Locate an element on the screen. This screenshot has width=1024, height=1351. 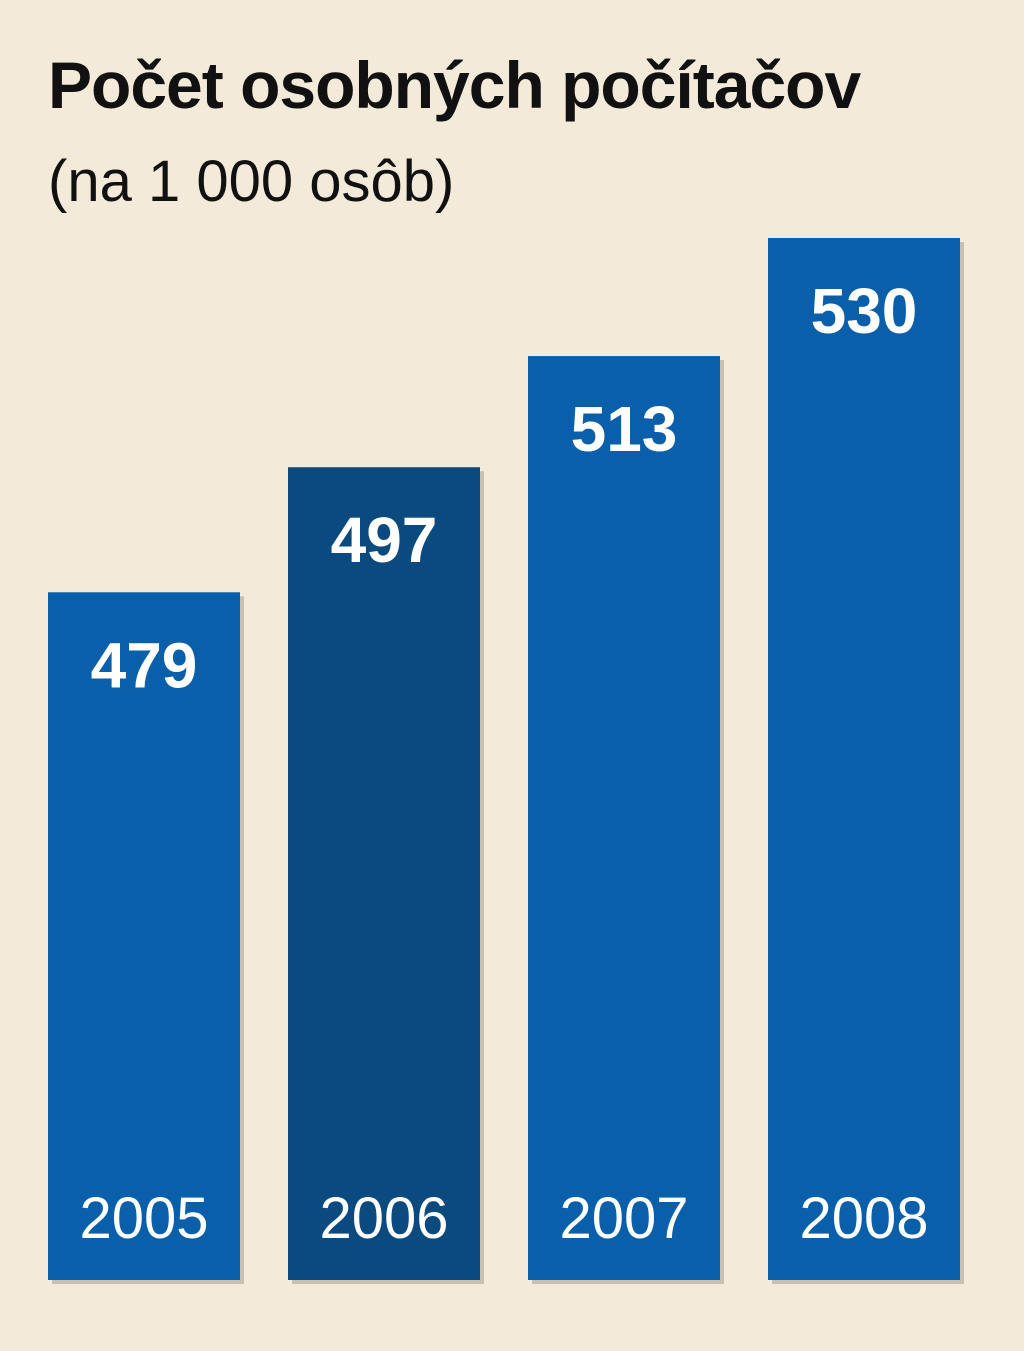
category-label-2005: 2005 is located at coordinates (143, 1218).